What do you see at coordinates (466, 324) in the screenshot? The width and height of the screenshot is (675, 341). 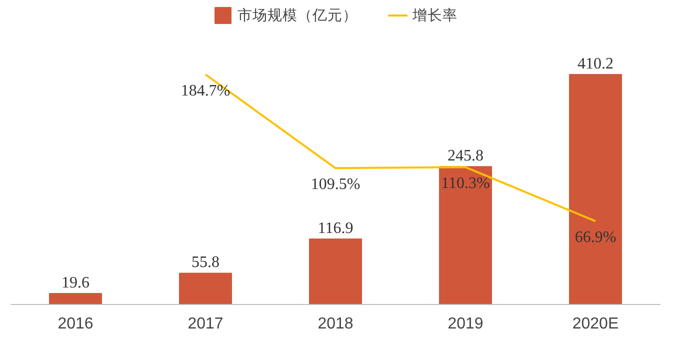 I see `x-tick-label: 2019` at bounding box center [466, 324].